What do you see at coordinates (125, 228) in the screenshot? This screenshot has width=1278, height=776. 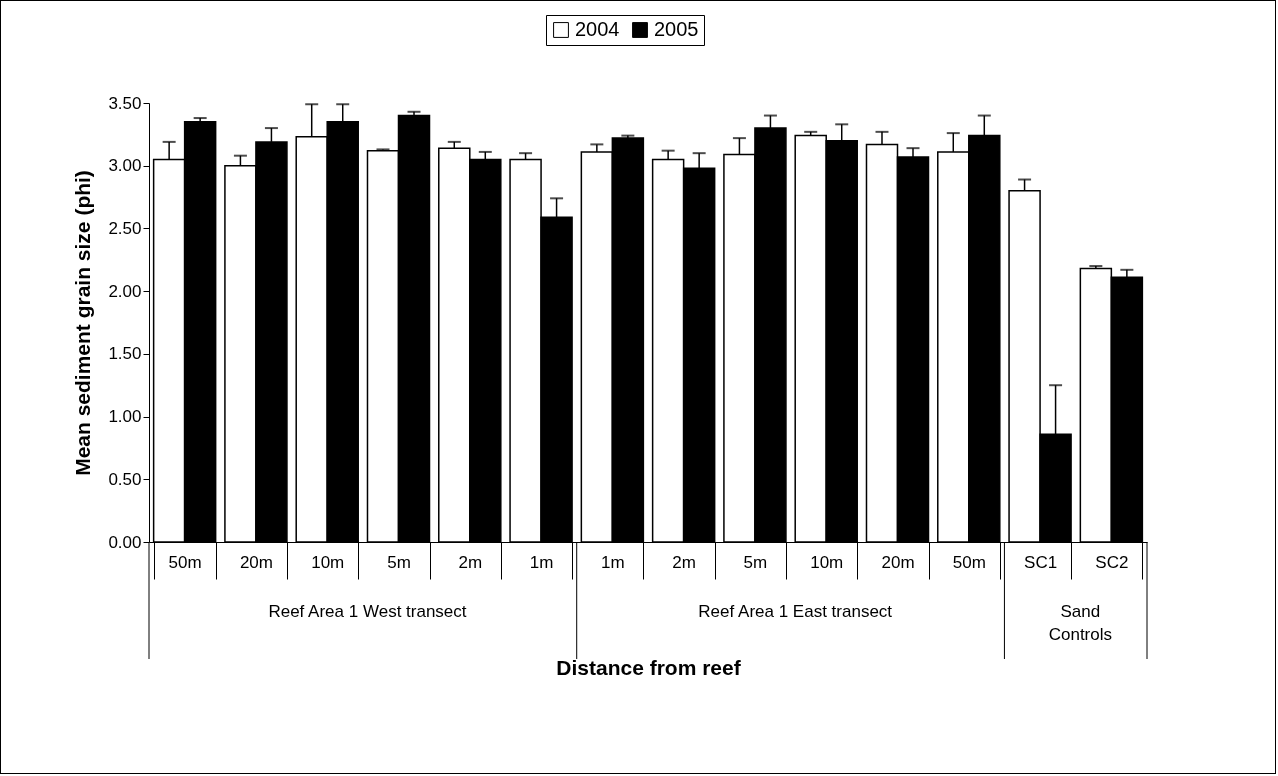 I see `y-tick-label: 2.50` at bounding box center [125, 228].